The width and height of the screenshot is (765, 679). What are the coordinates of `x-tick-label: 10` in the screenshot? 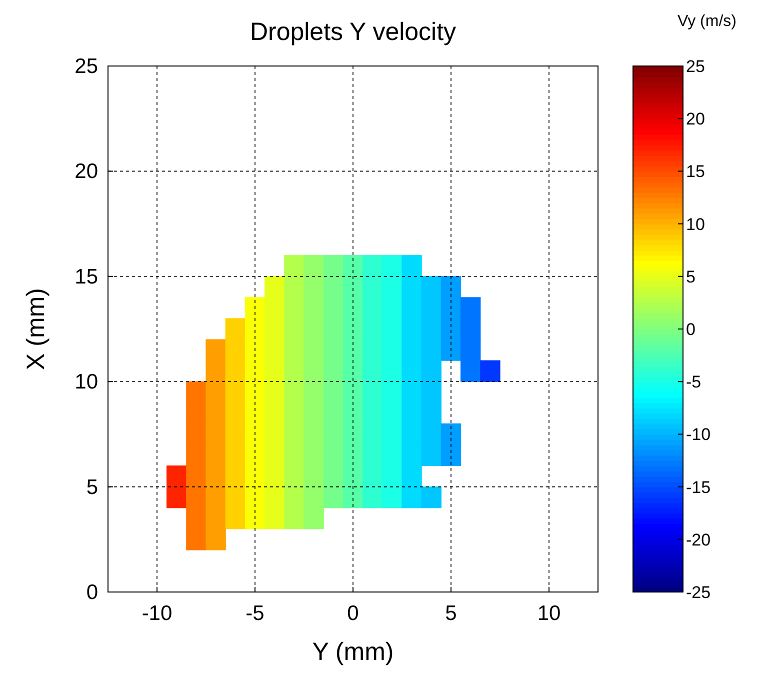 It's located at (549, 613).